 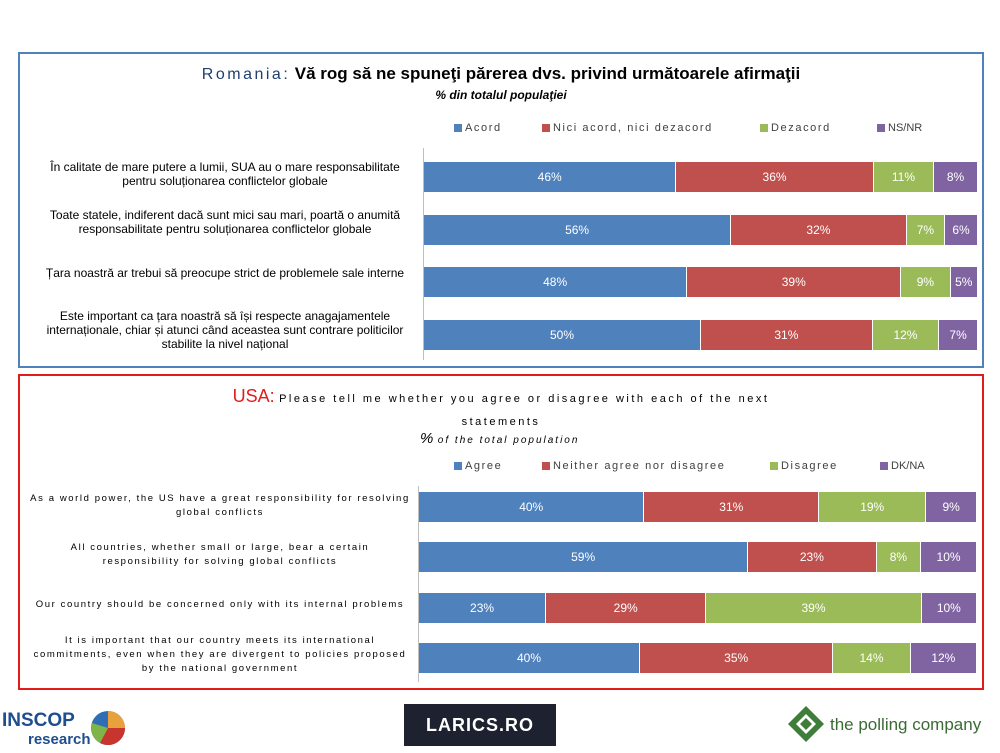 I want to click on stacked-bar-2: 48% 39% 9% 5%, so click(x=701, y=282).